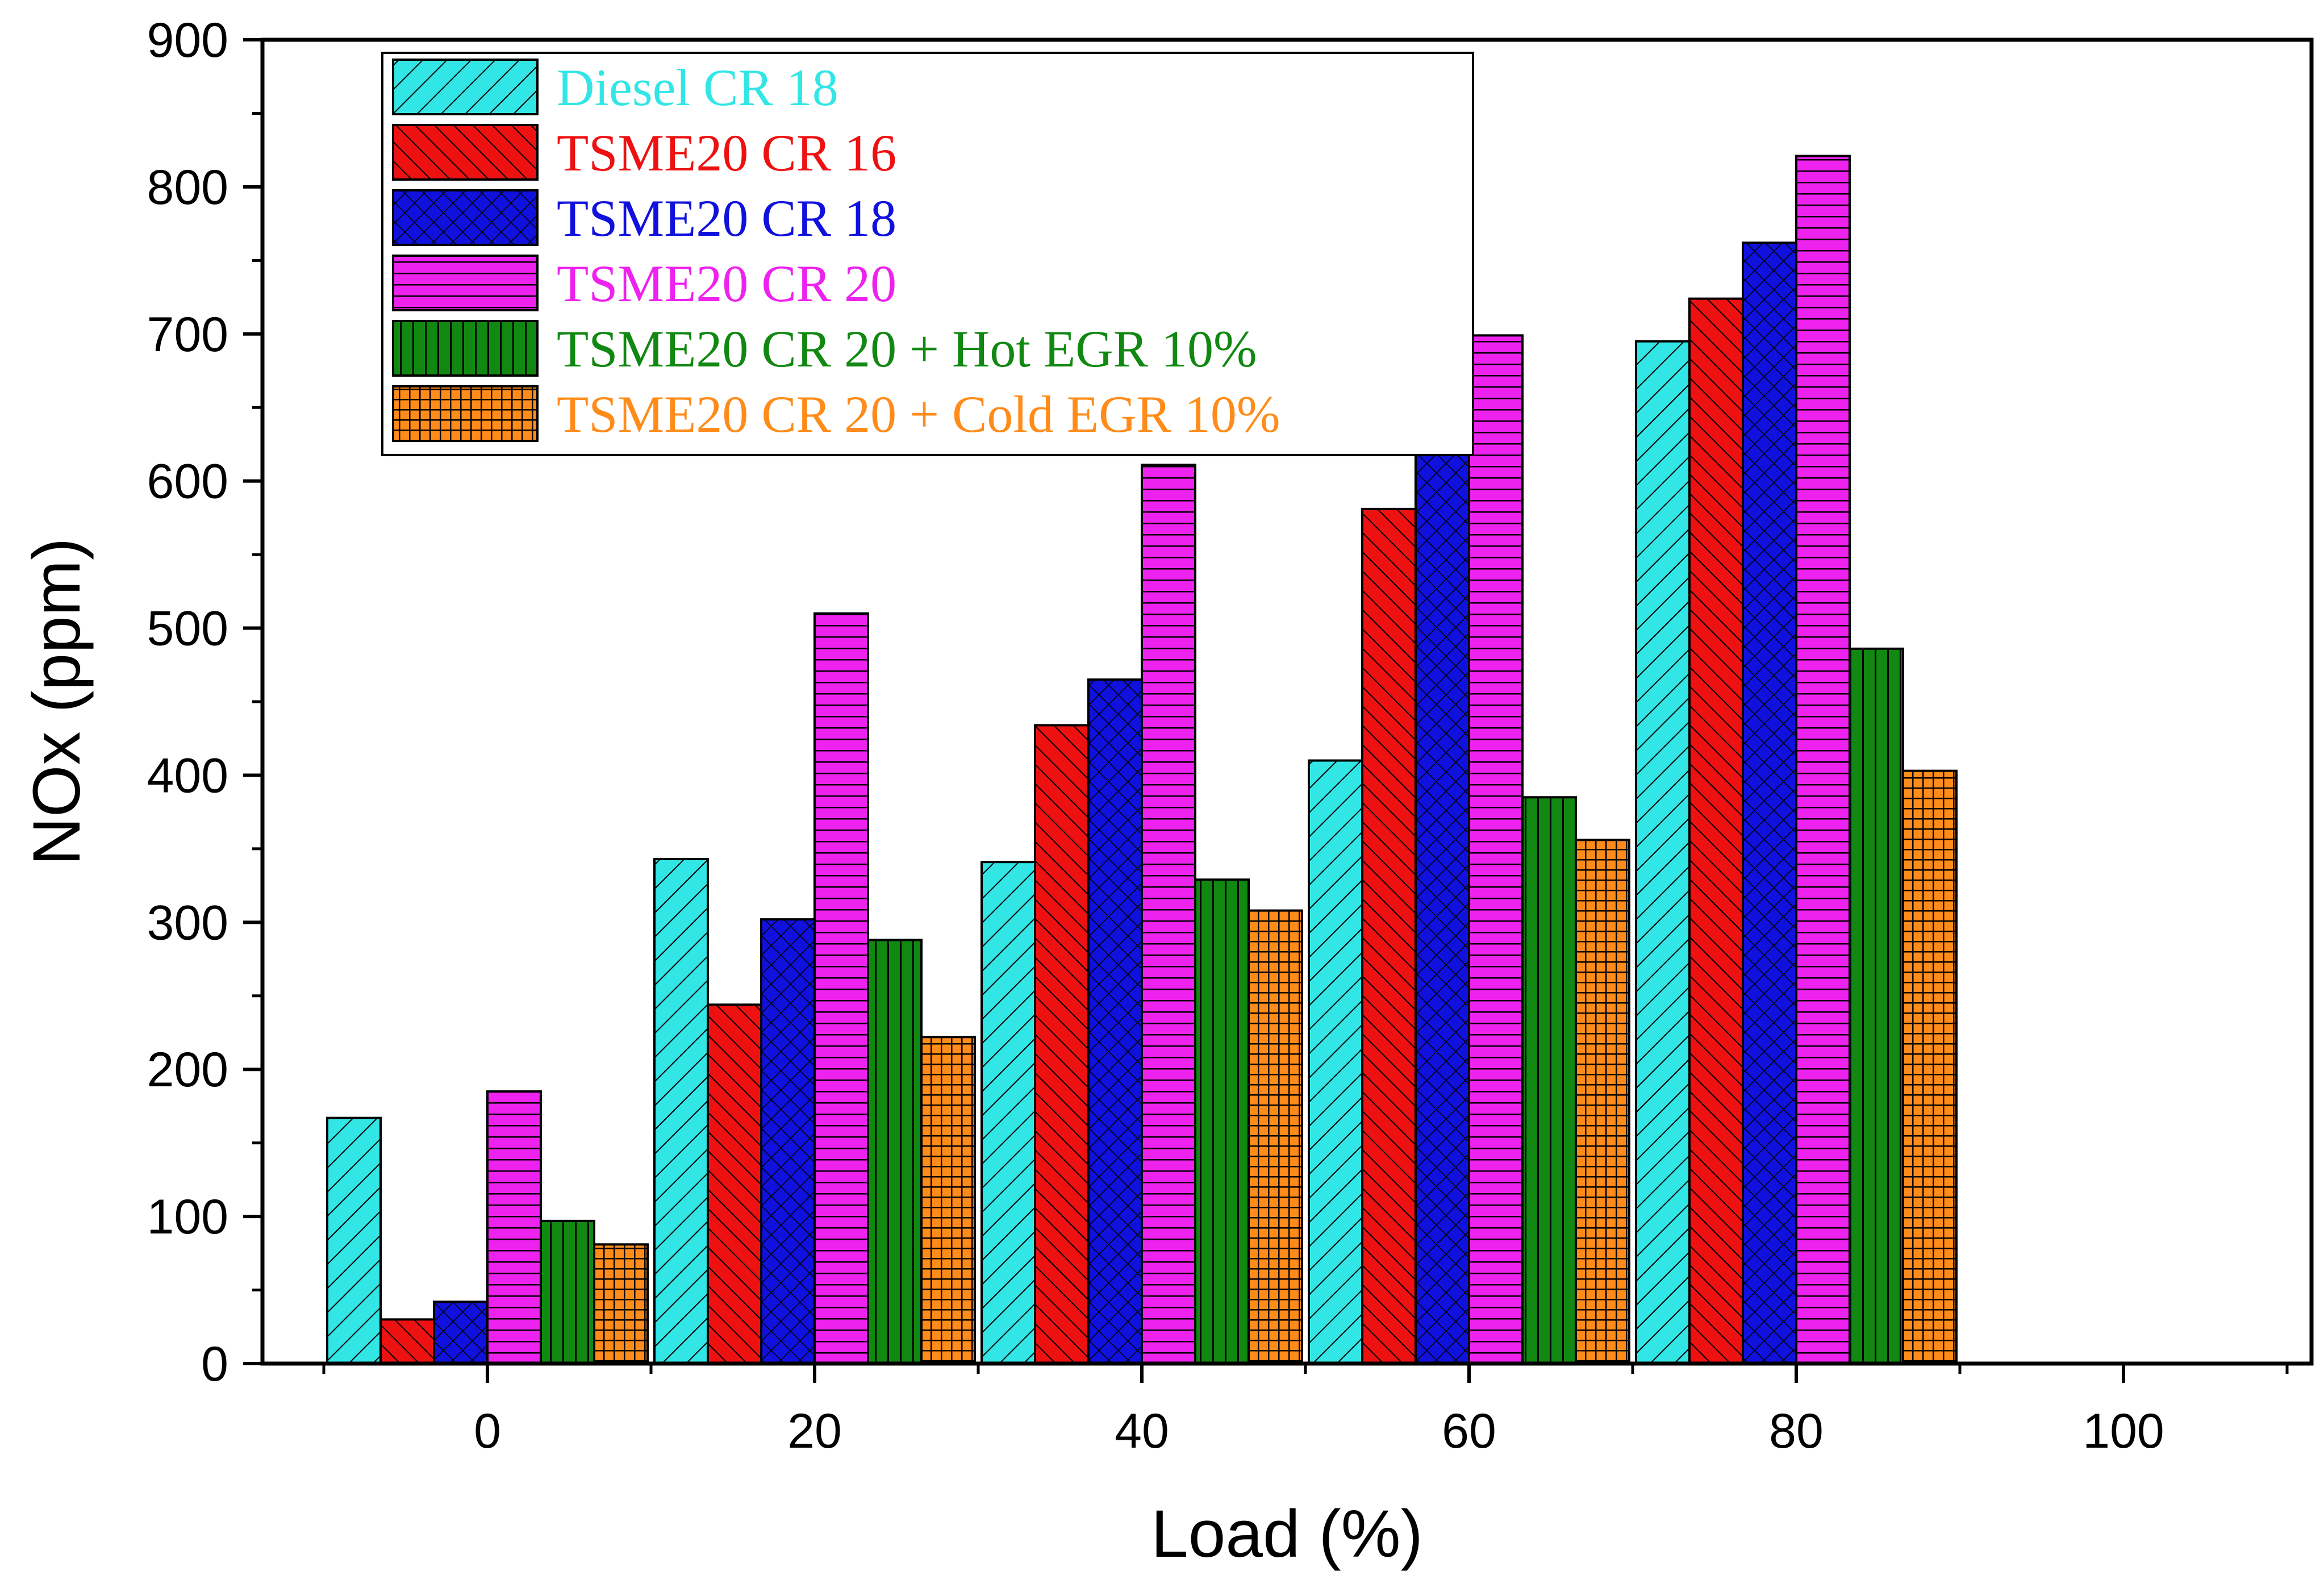 Image resolution: width=2324 pixels, height=1588 pixels. Describe the element at coordinates (1222, 1122) in the screenshot. I see `bar-tsme20-cr-20-hot-egr-10--load-40` at that location.